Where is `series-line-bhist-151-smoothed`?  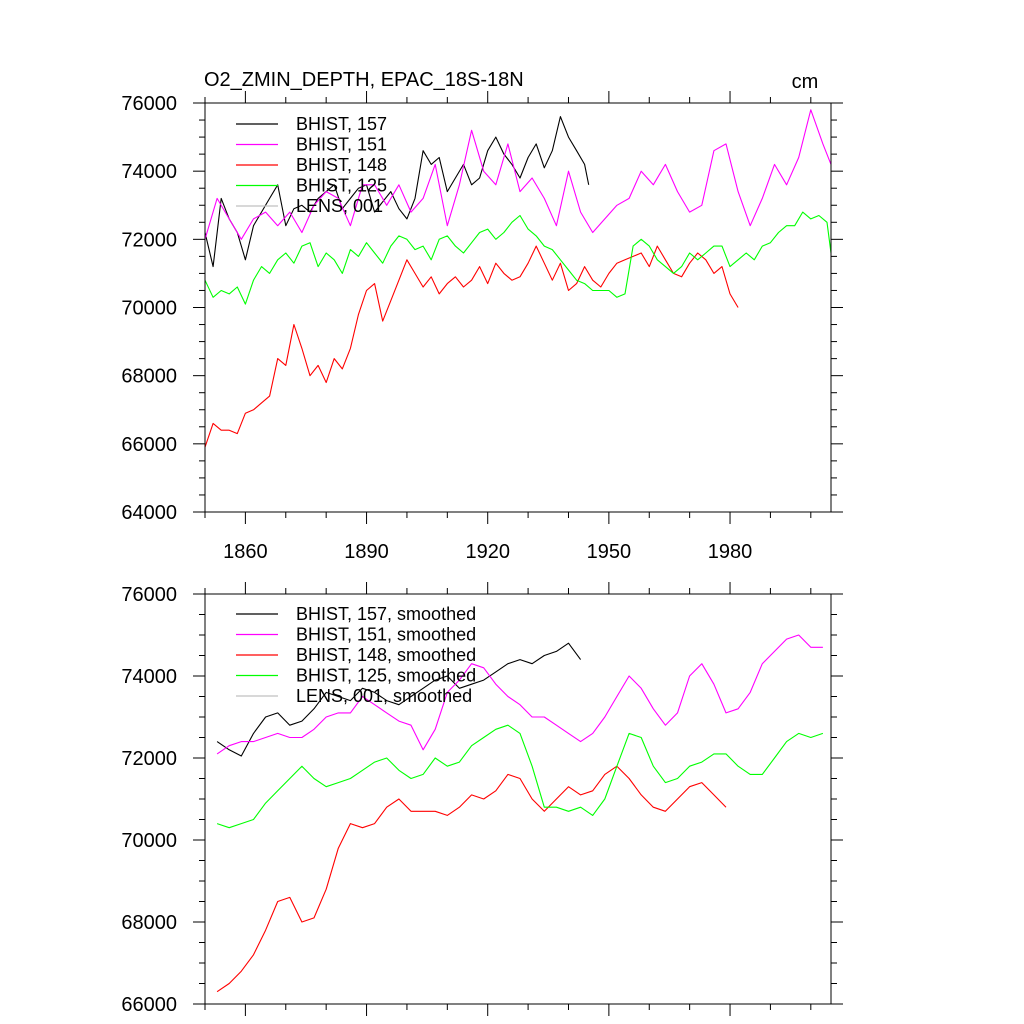
series-line-bhist-151-smoothed is located at coordinates (519, 694).